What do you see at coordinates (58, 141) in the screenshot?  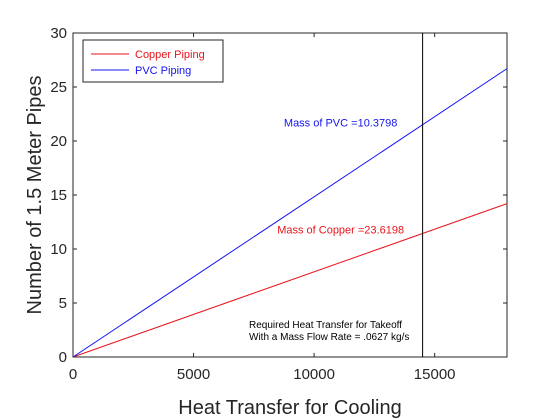 I see `y-tick-label: 20` at bounding box center [58, 141].